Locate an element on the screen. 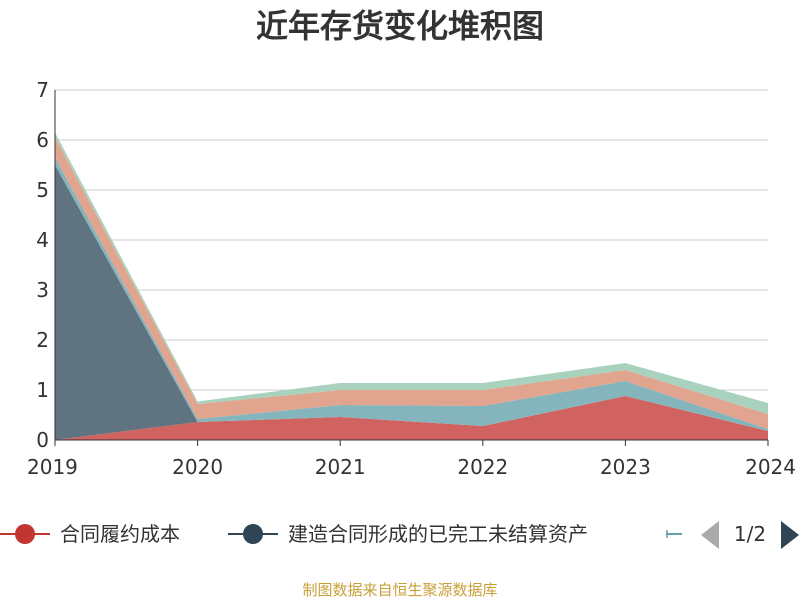  legend-page-indicator: 1/2 is located at coordinates (750, 534).